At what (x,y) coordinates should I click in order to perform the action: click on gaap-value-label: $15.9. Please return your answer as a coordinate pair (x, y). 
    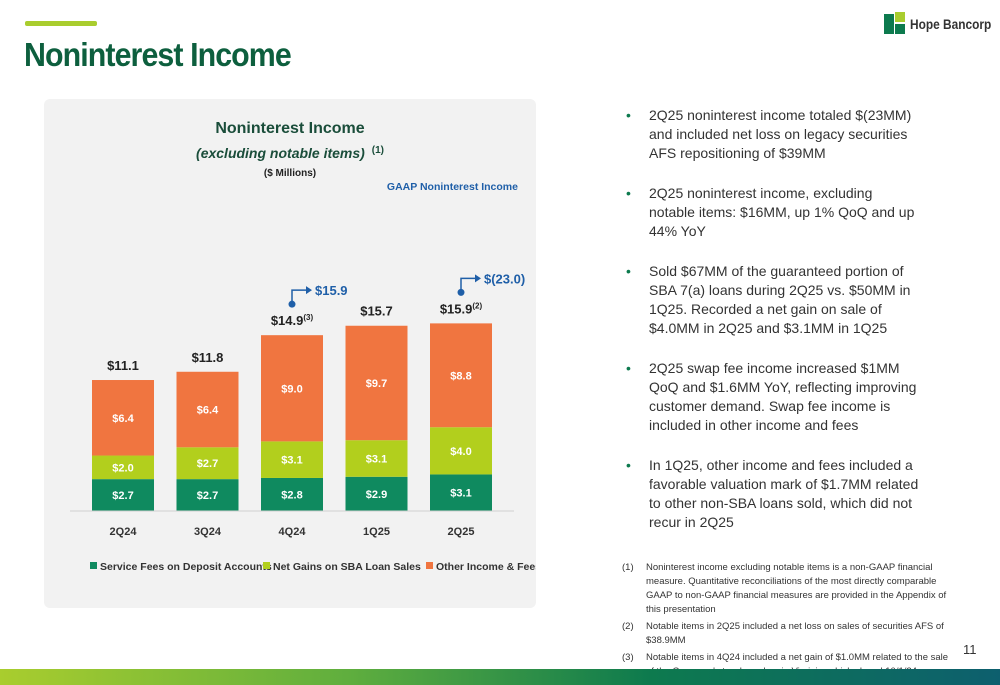
    Looking at the image, I should click on (331, 290).